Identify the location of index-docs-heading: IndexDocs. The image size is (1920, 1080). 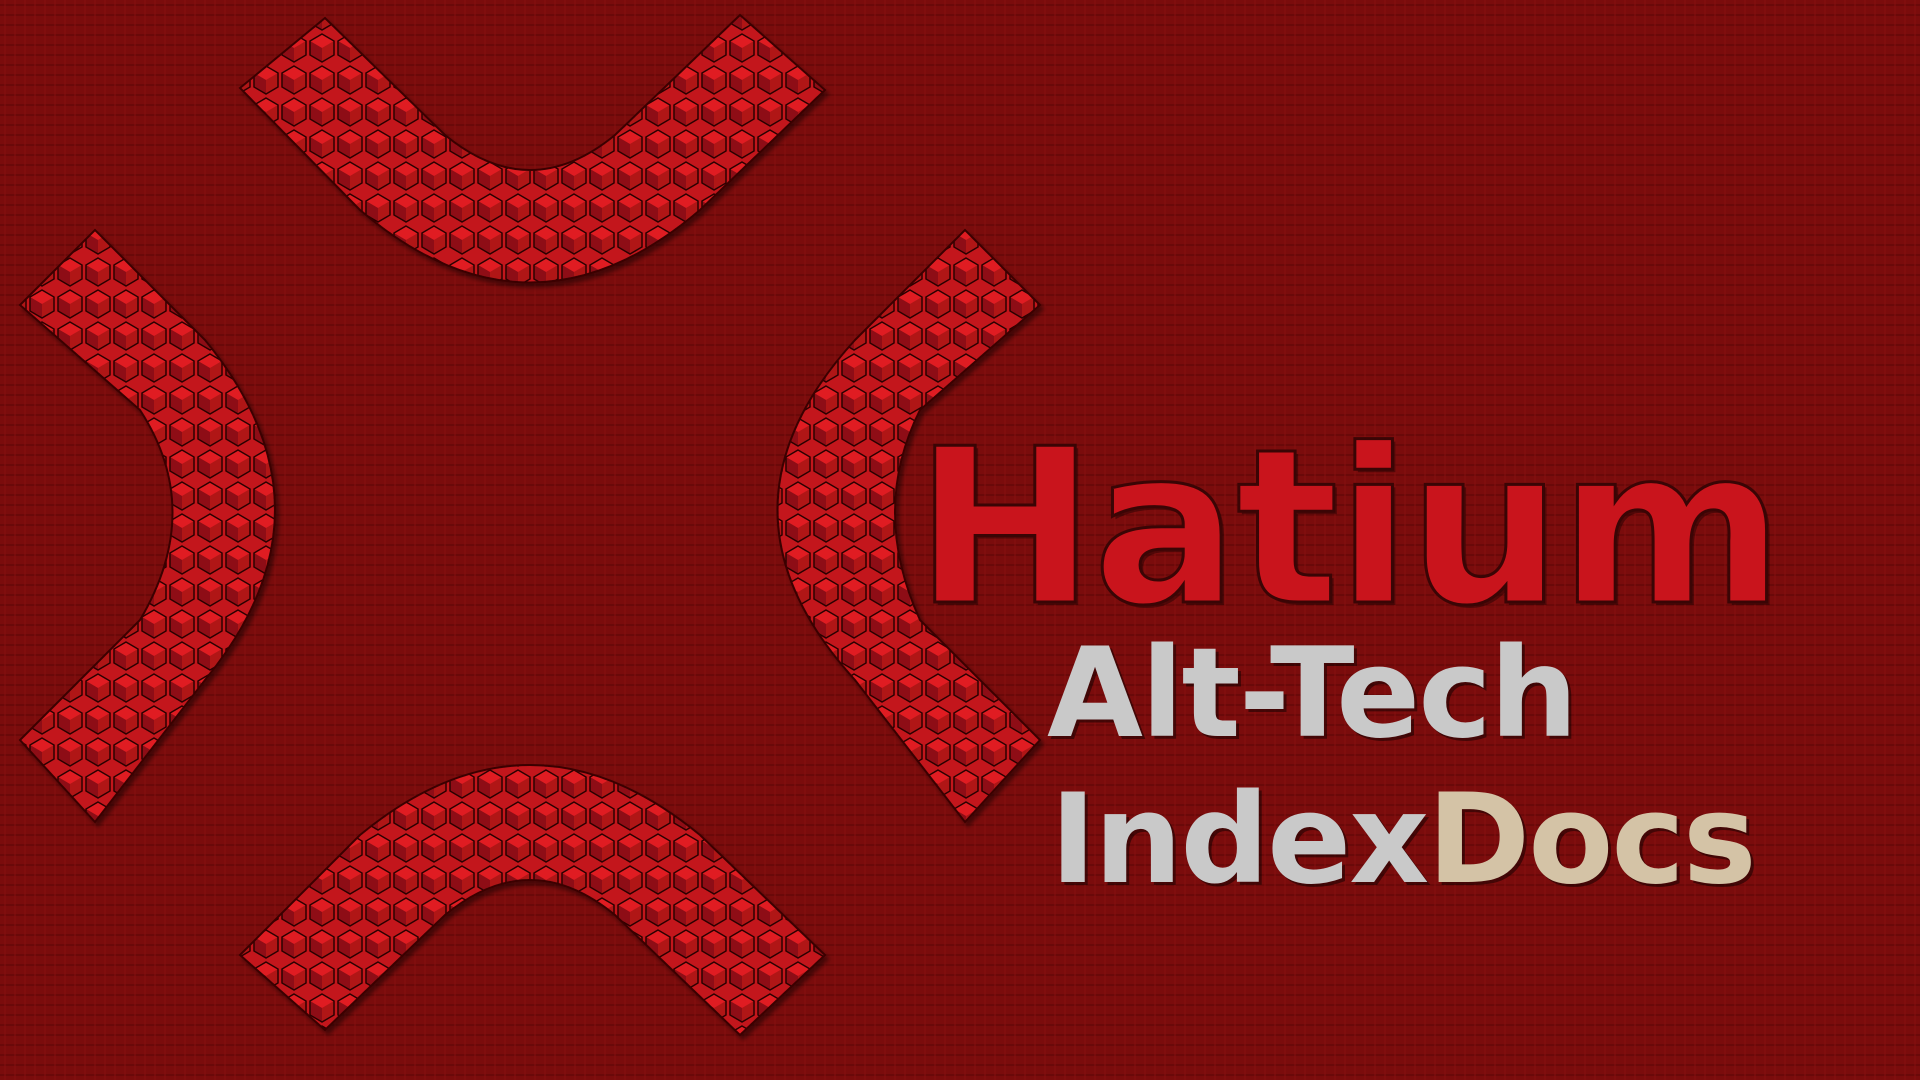
(1403, 840).